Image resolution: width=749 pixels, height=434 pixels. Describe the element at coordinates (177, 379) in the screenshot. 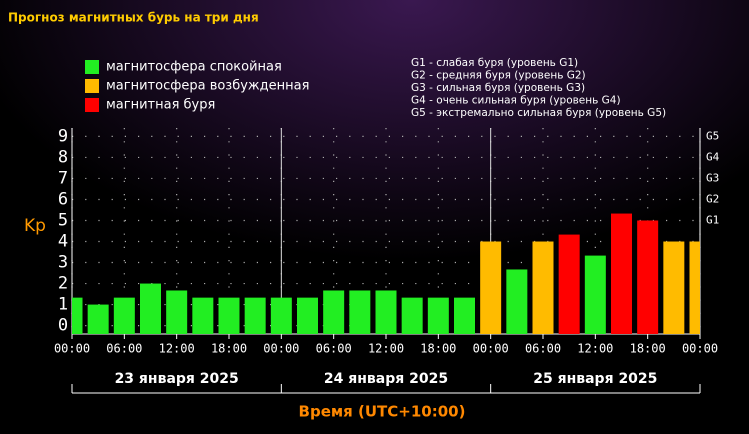

I see `day-label: 23 января 2025` at that location.